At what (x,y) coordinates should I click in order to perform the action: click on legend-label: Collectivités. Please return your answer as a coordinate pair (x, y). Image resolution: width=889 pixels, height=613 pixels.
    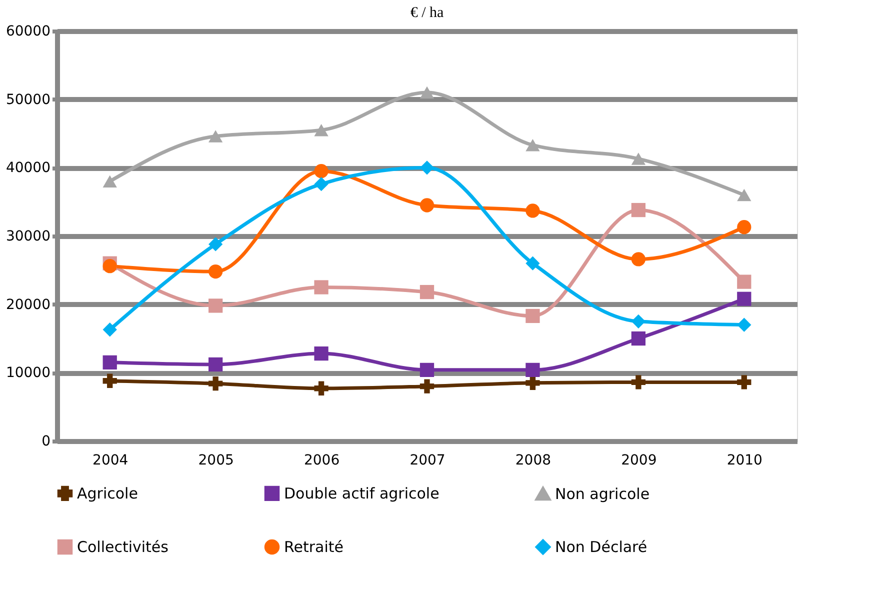
    Looking at the image, I should click on (123, 547).